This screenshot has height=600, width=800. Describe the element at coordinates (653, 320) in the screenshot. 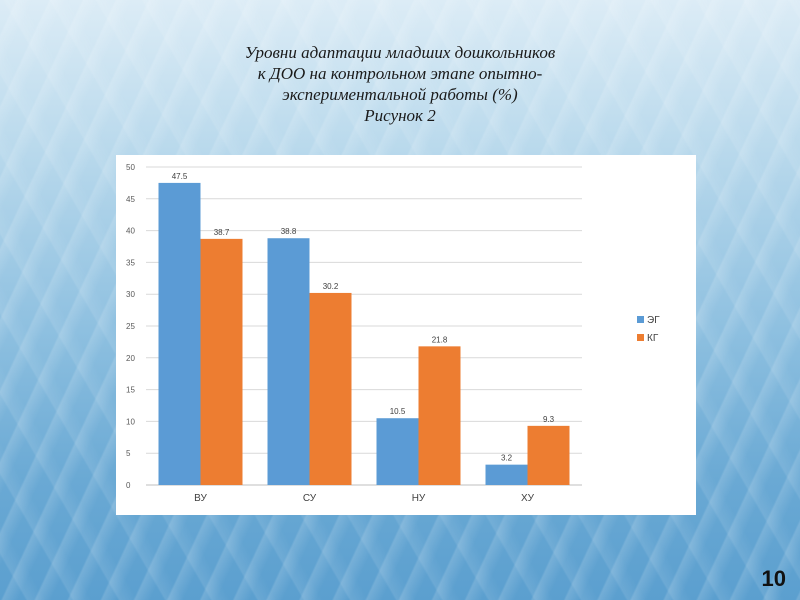

I see `legend-label-1: ЭГ` at that location.